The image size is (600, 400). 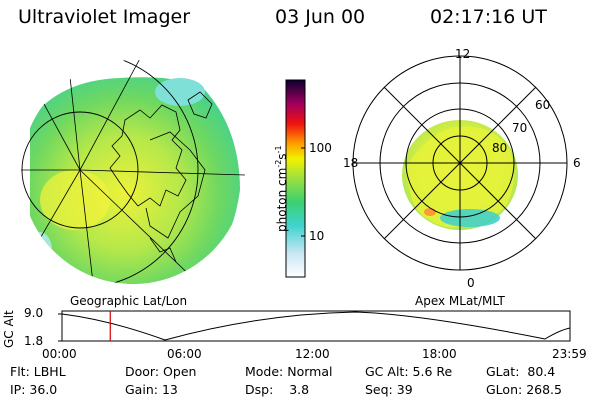 I want to click on time-label: 02:17:16 UT, so click(x=488, y=17).